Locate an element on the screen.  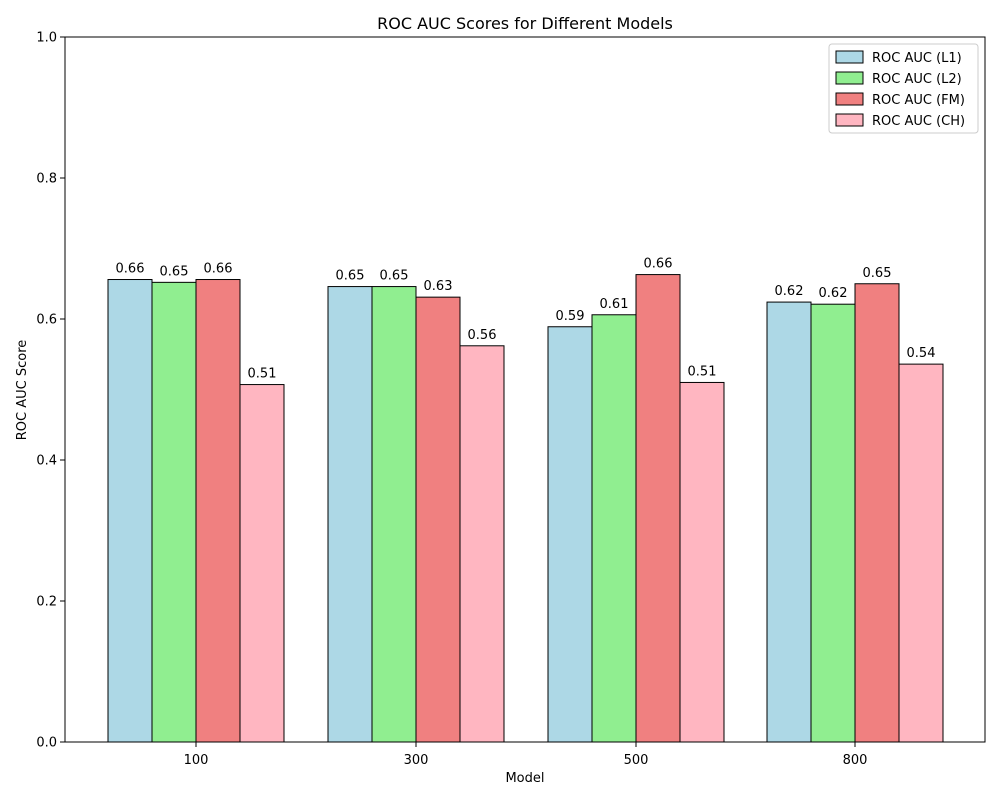
x-tick-label: 800 is located at coordinates (855, 760).